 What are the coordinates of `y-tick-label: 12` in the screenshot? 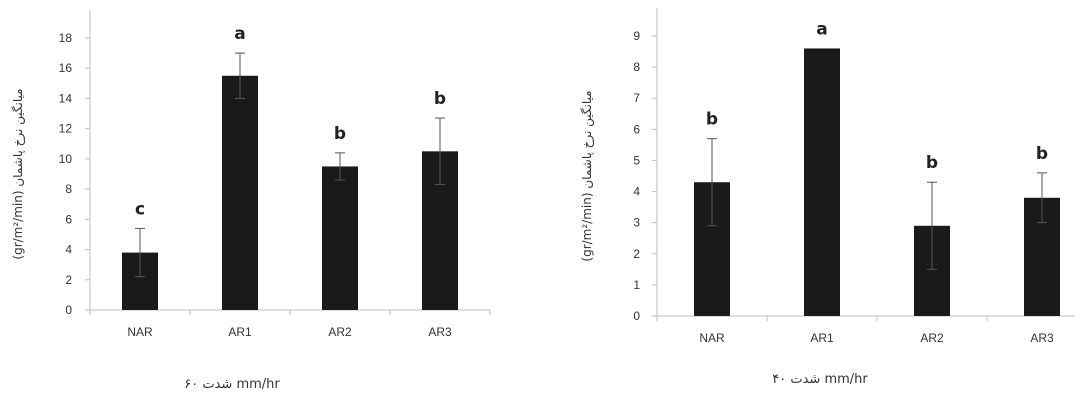 It's located at (66, 129).